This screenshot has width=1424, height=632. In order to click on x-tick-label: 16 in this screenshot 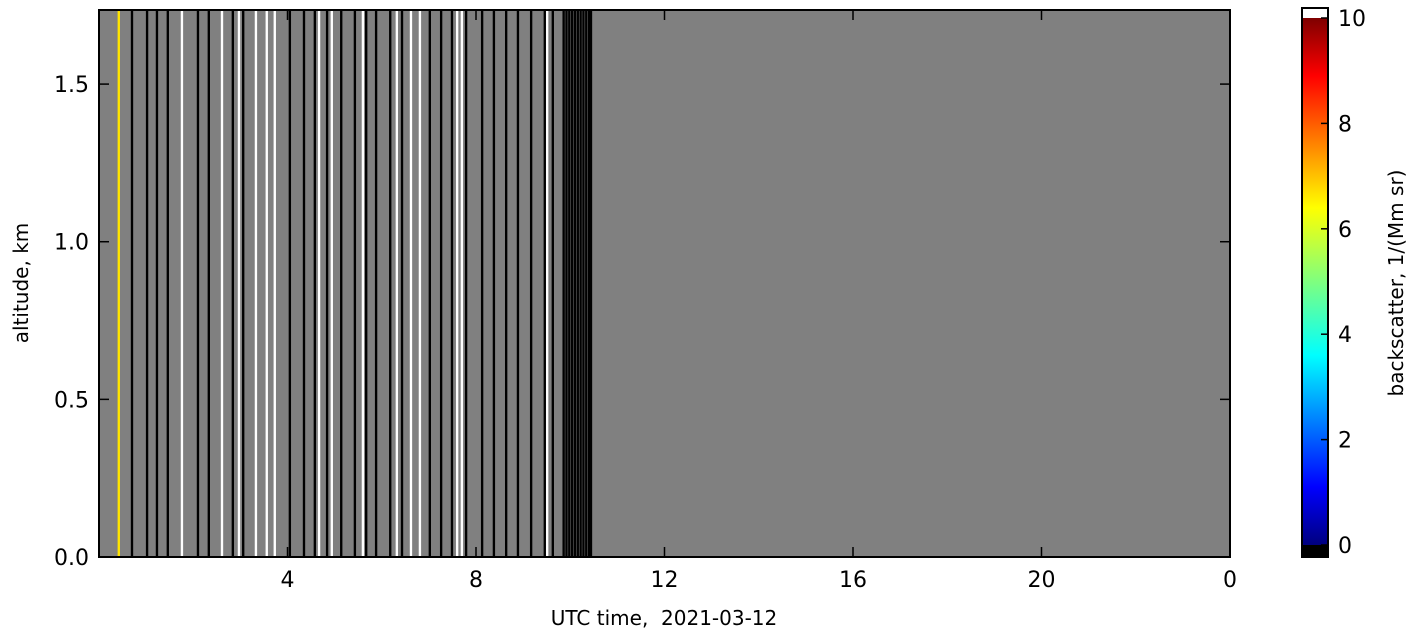, I will do `click(853, 580)`.